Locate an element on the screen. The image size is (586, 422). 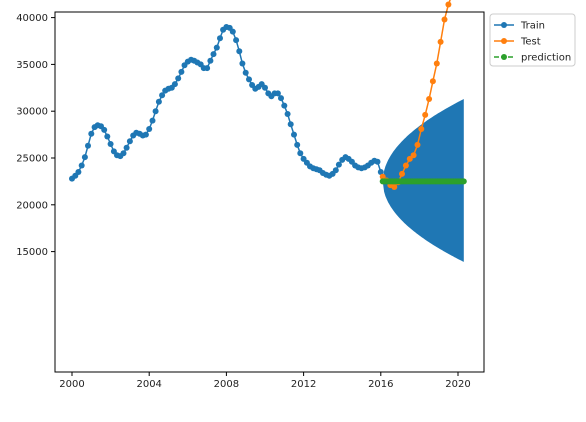
legend-label-train: Train is located at coordinates (532, 26).